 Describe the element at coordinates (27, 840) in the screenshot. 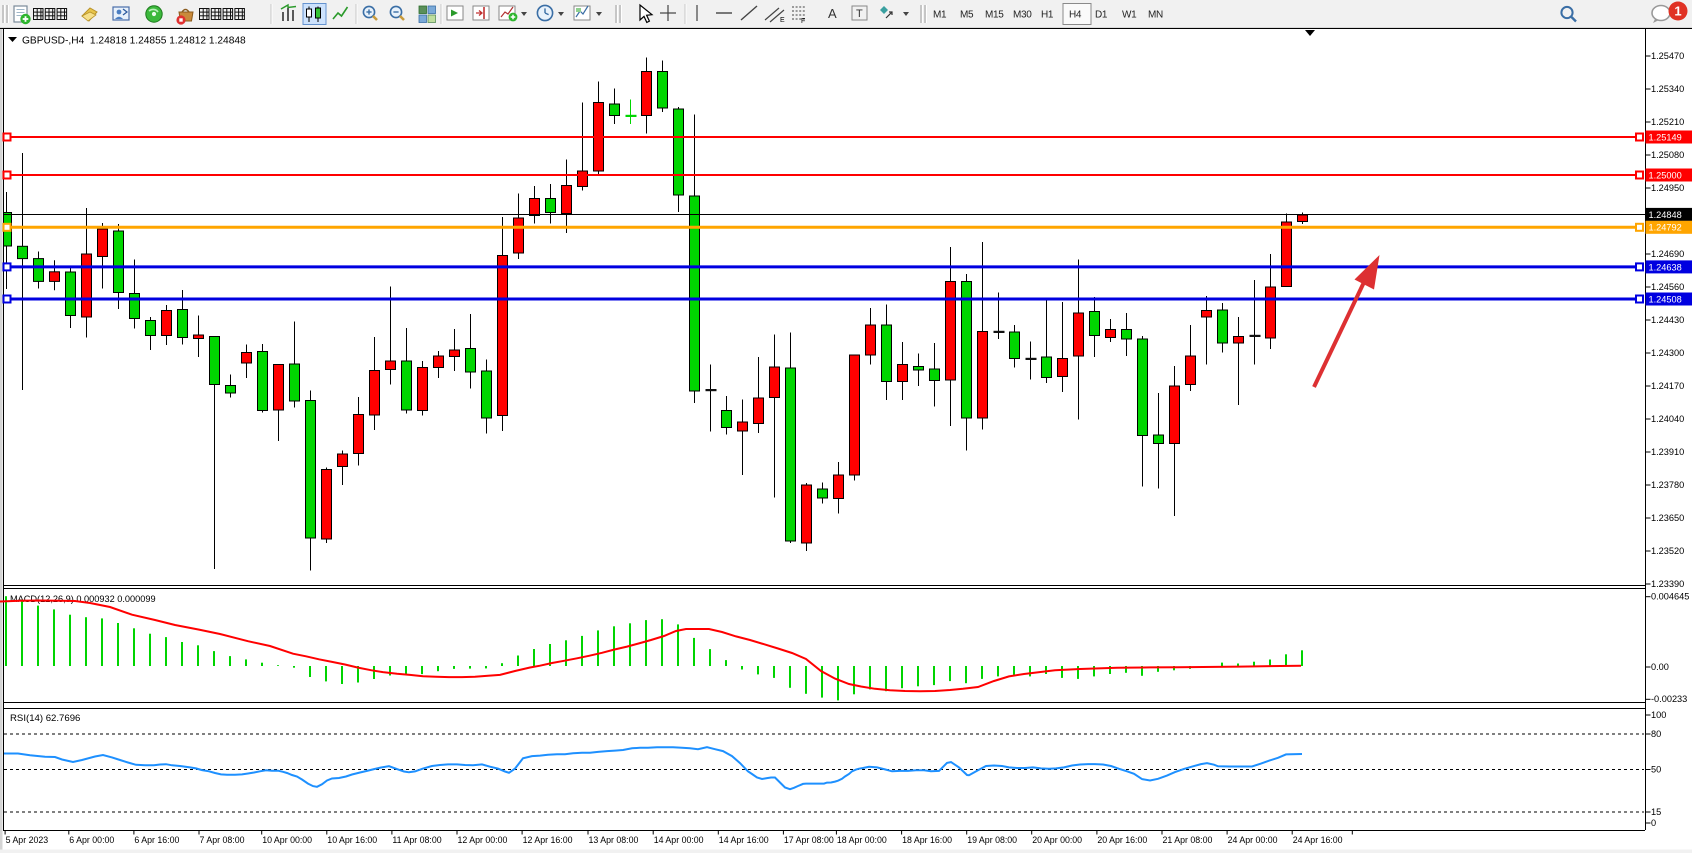

I see `svg-text: 5 Apr 2023` at that location.